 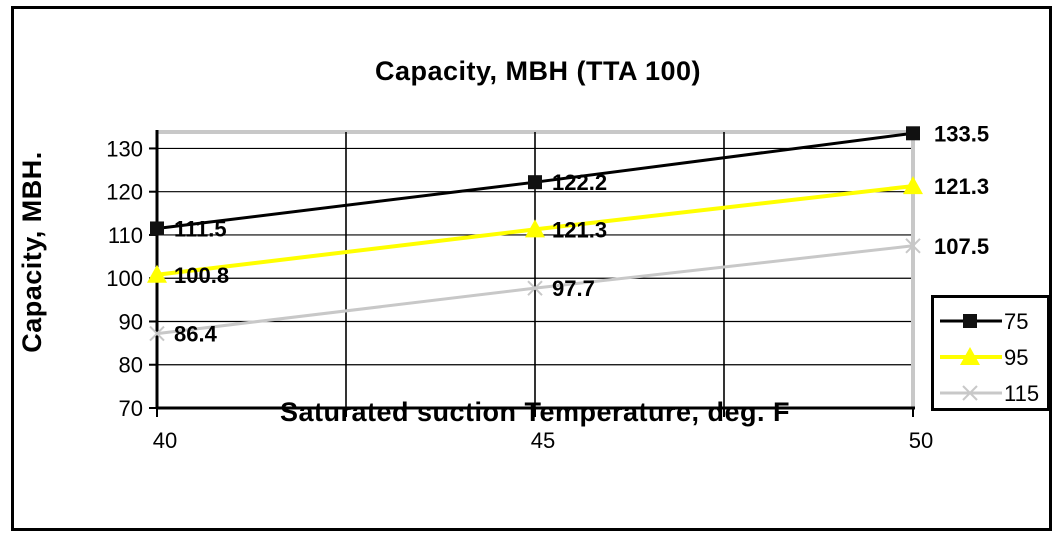 What do you see at coordinates (124, 278) in the screenshot?
I see `y-tick-label-100: 100` at bounding box center [124, 278].